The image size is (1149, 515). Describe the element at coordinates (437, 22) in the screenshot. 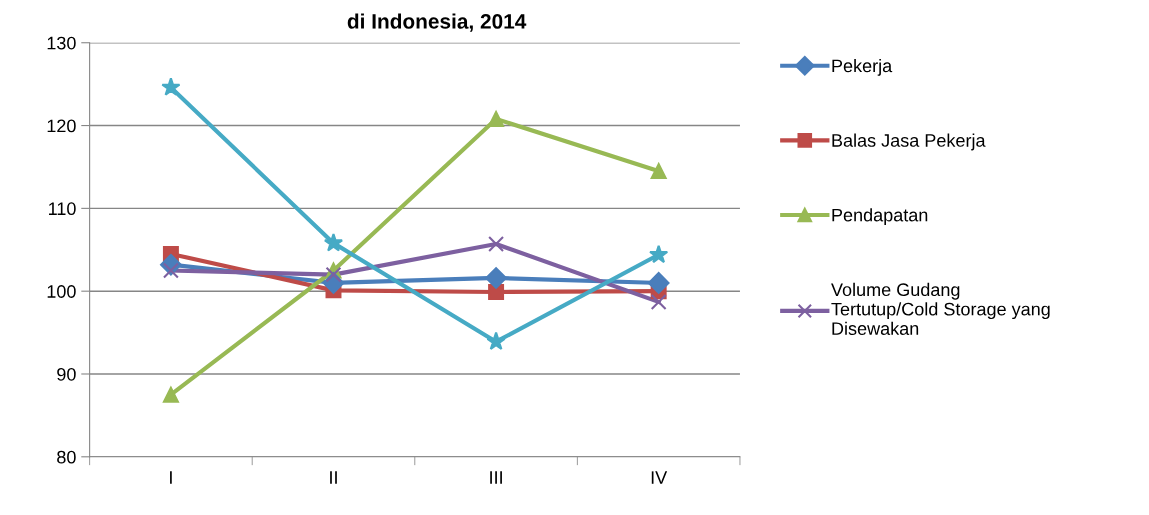

I see `chart-title: di Indonesia, 2014` at that location.